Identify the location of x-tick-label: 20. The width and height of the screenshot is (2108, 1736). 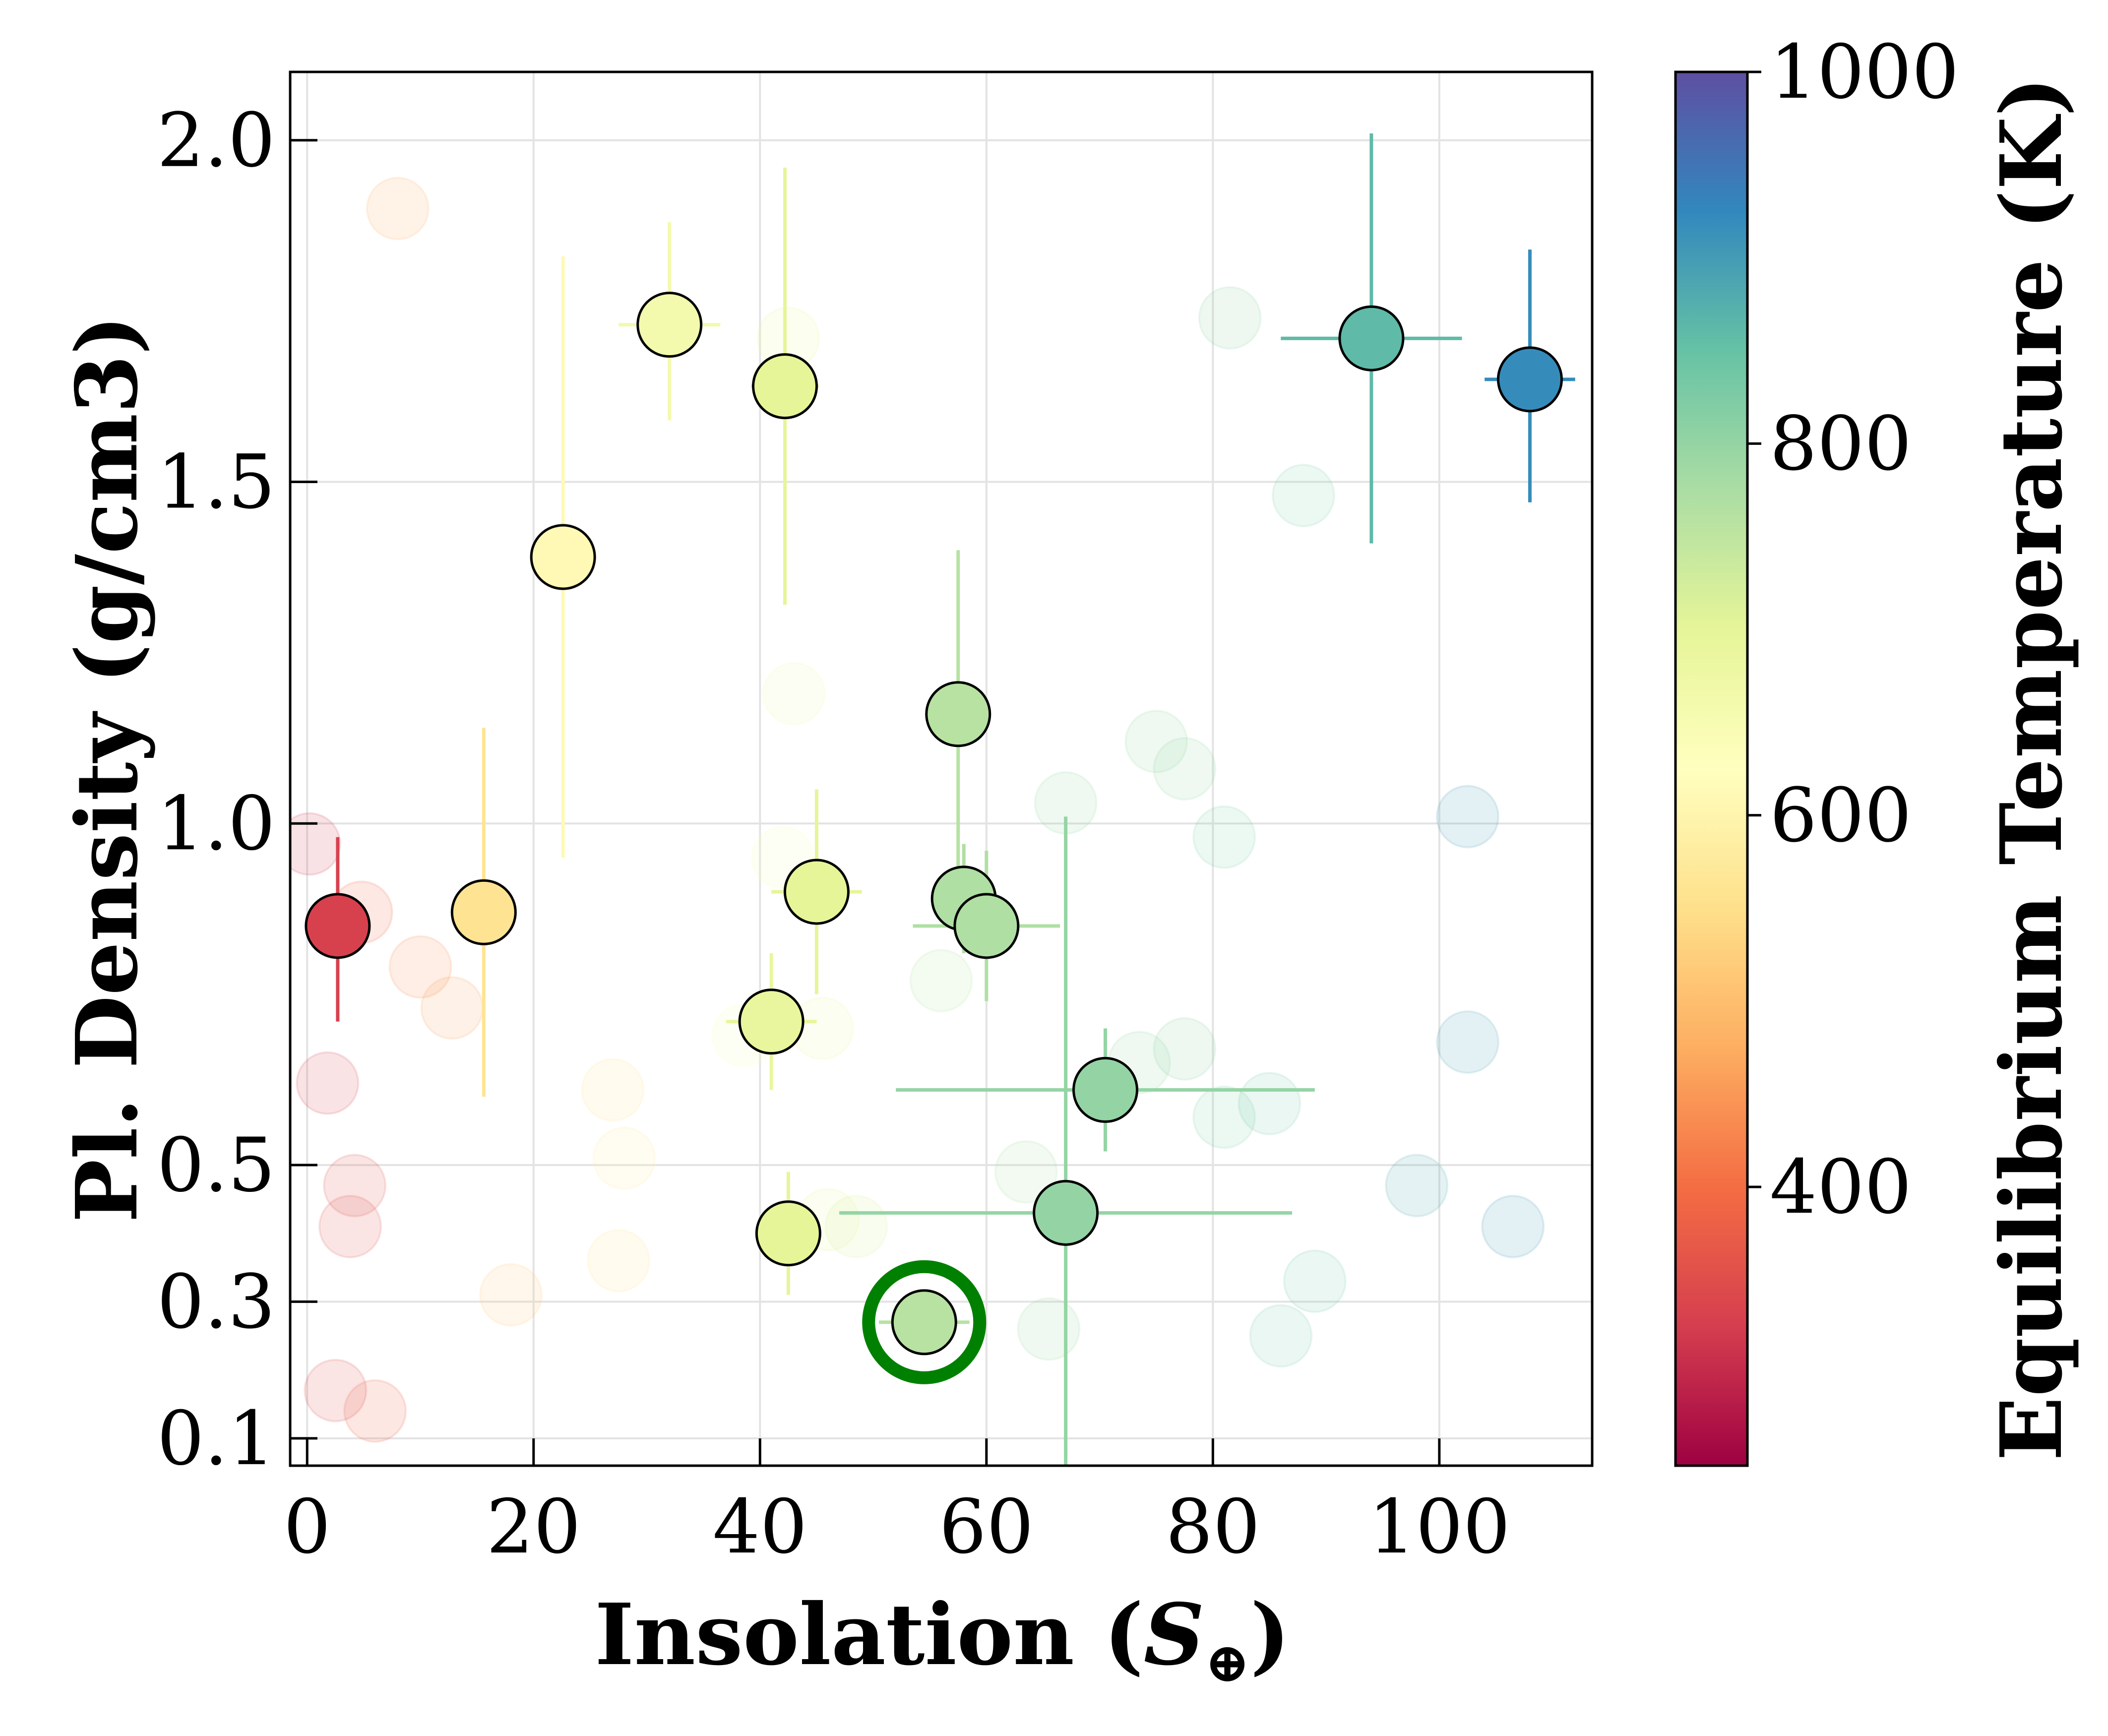
(533, 1527).